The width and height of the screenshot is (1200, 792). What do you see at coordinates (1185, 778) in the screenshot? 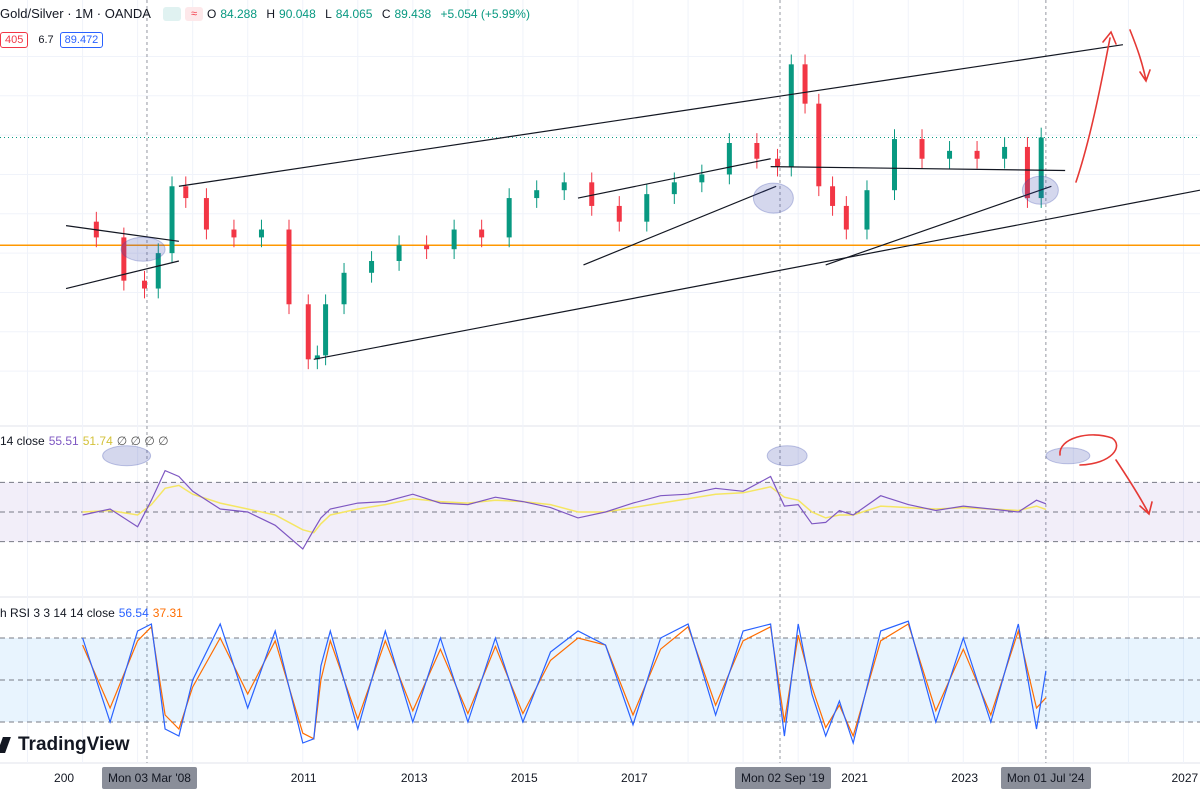
I see `x-axis-label: 2027` at bounding box center [1185, 778].